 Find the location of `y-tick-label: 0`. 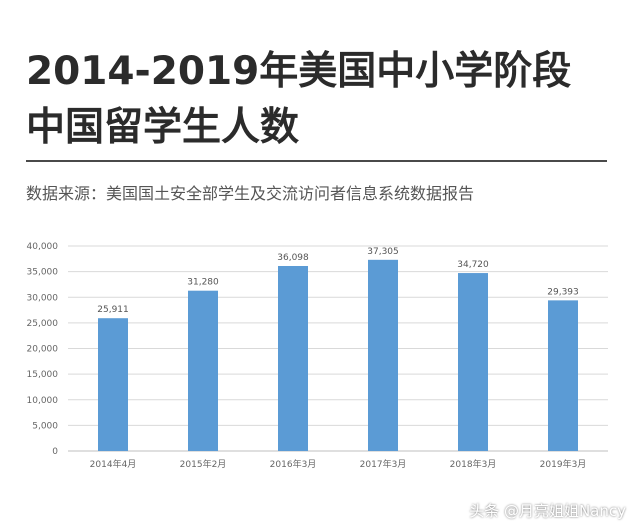

y-tick-label: 0 is located at coordinates (55, 452).